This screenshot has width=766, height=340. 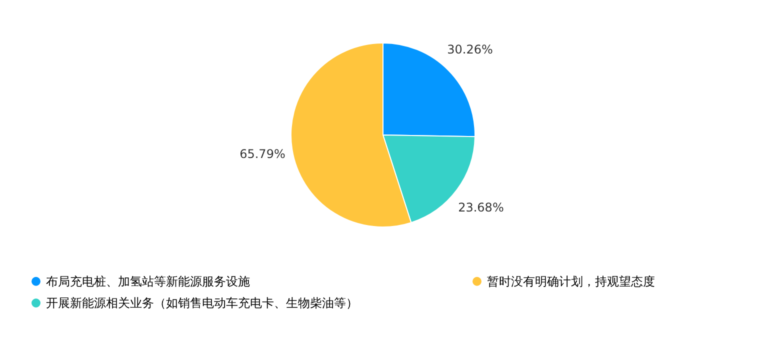 I want to click on legend-label: 布局充电桩、加氢站等新能源服务设施, so click(x=148, y=281).